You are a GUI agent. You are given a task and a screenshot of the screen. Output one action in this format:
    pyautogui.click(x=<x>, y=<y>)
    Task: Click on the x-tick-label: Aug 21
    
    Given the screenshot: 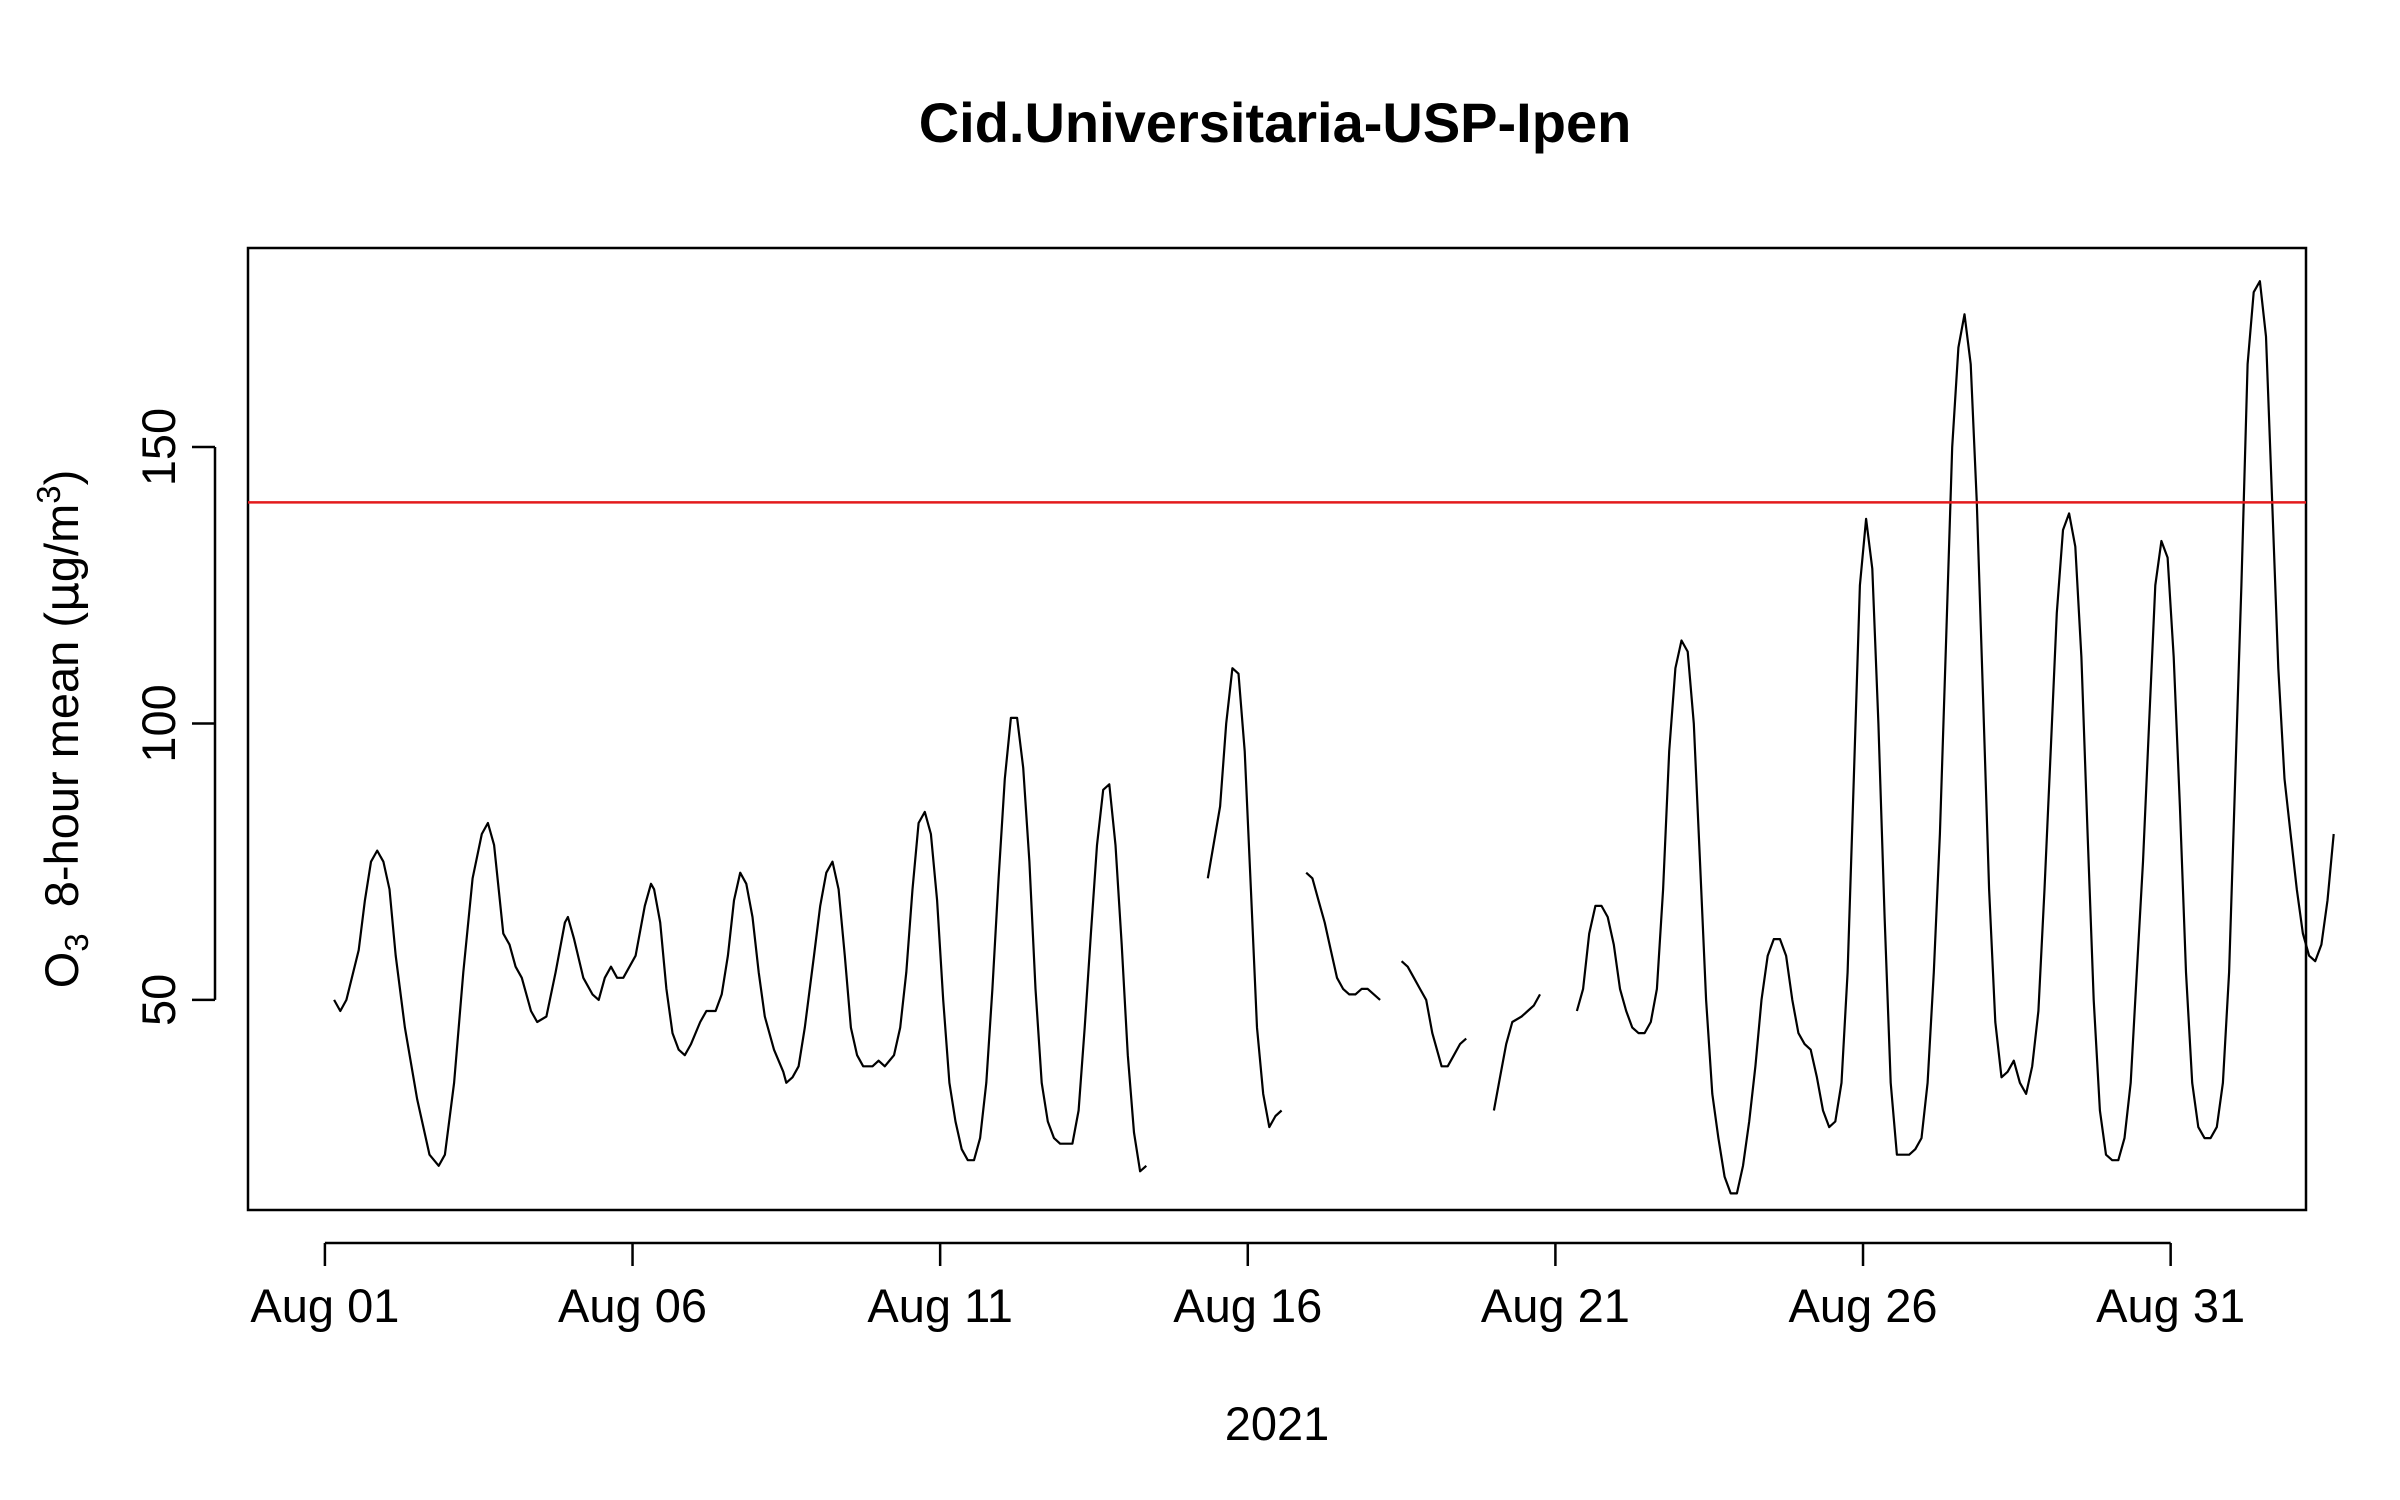 What is the action you would take?
    pyautogui.click(x=1555, y=1305)
    